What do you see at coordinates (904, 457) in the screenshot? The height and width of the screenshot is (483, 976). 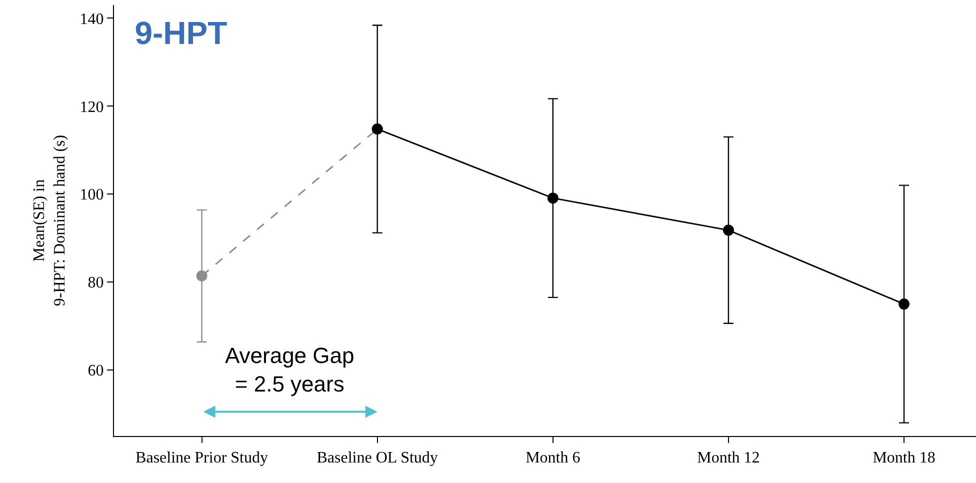 I see `x-tick-label: Month 18` at bounding box center [904, 457].